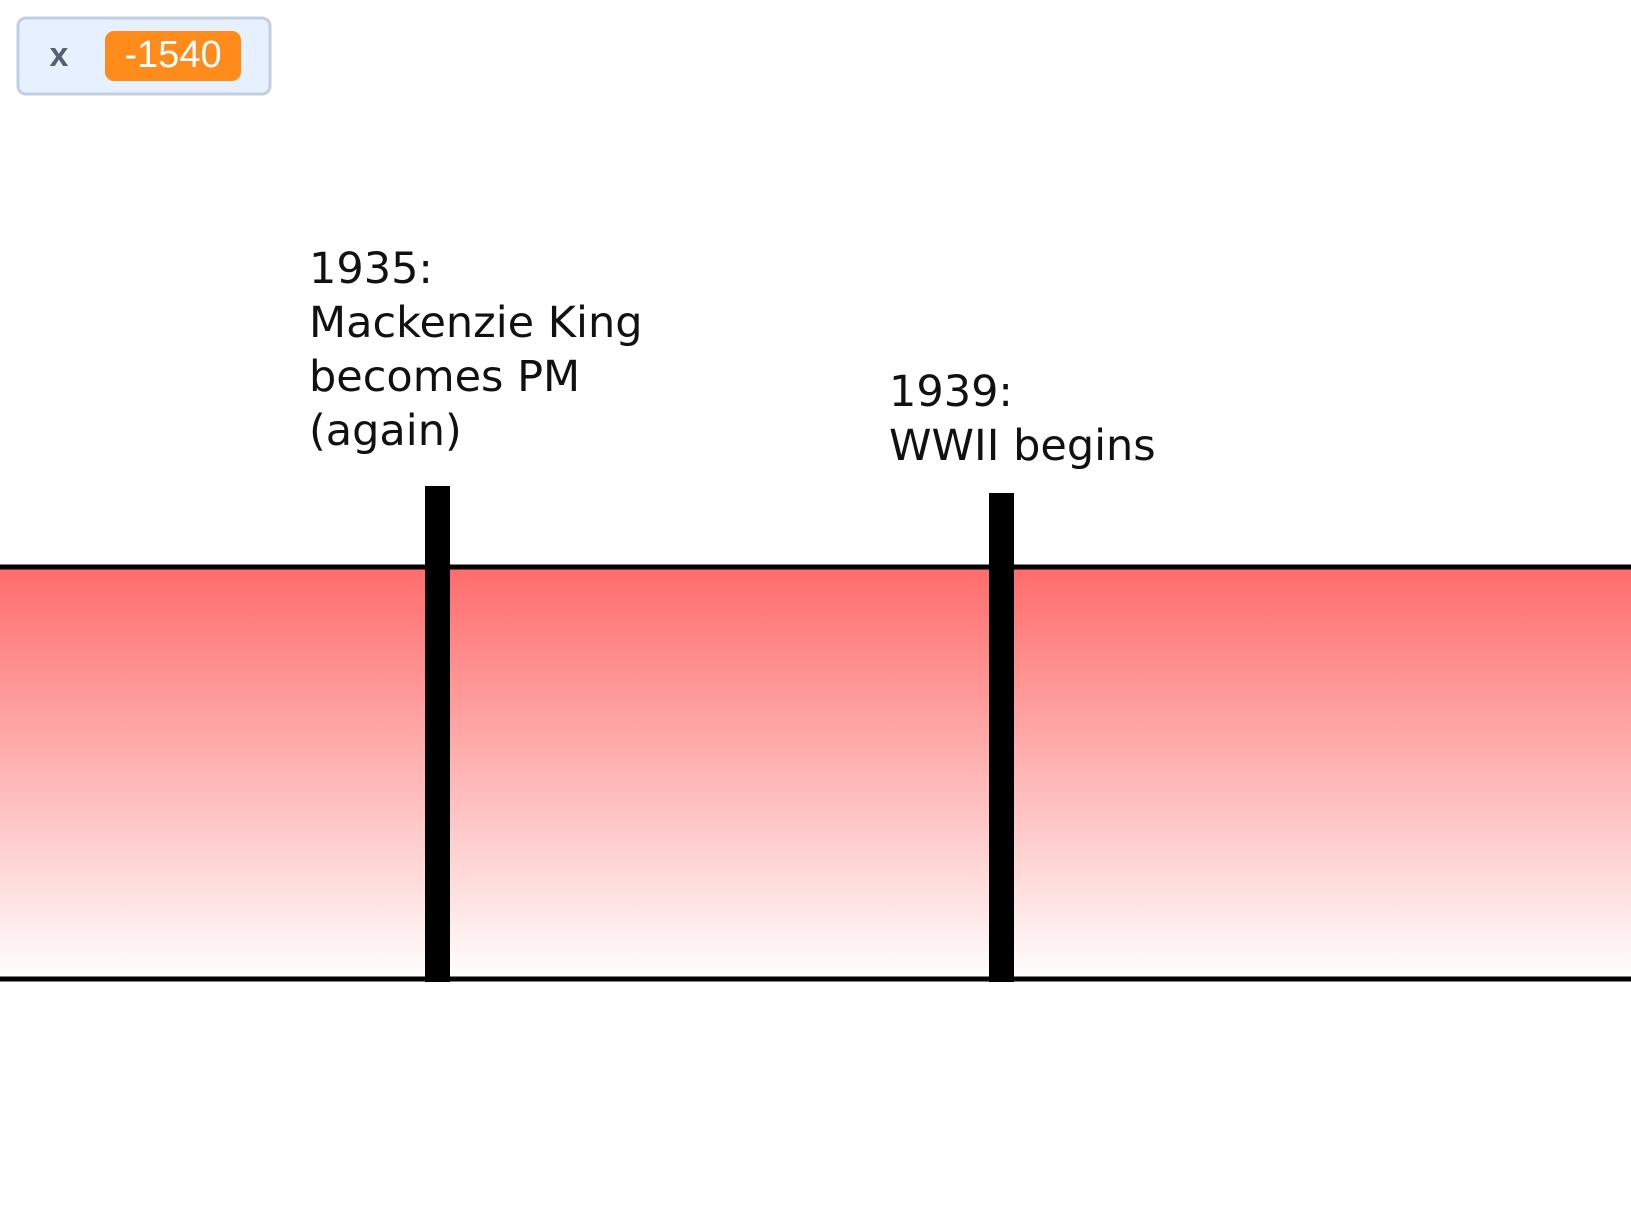 The image size is (1631, 1223). What do you see at coordinates (476, 323) in the screenshot?
I see `event-label: Mackenzie King` at bounding box center [476, 323].